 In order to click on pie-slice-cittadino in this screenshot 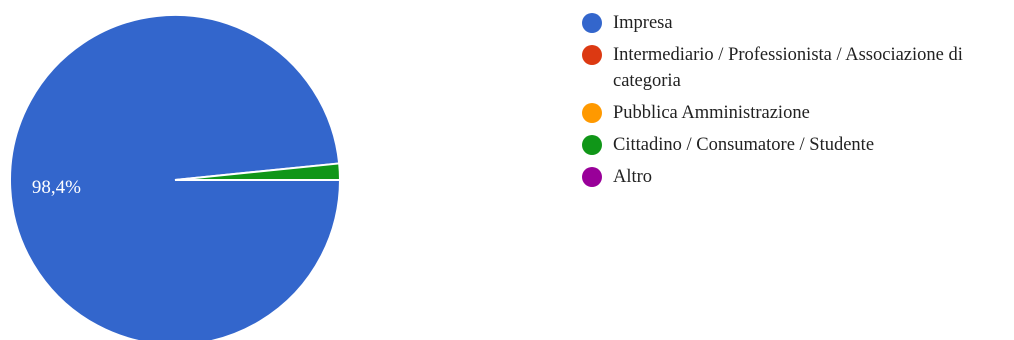, I will do `click(258, 171)`.